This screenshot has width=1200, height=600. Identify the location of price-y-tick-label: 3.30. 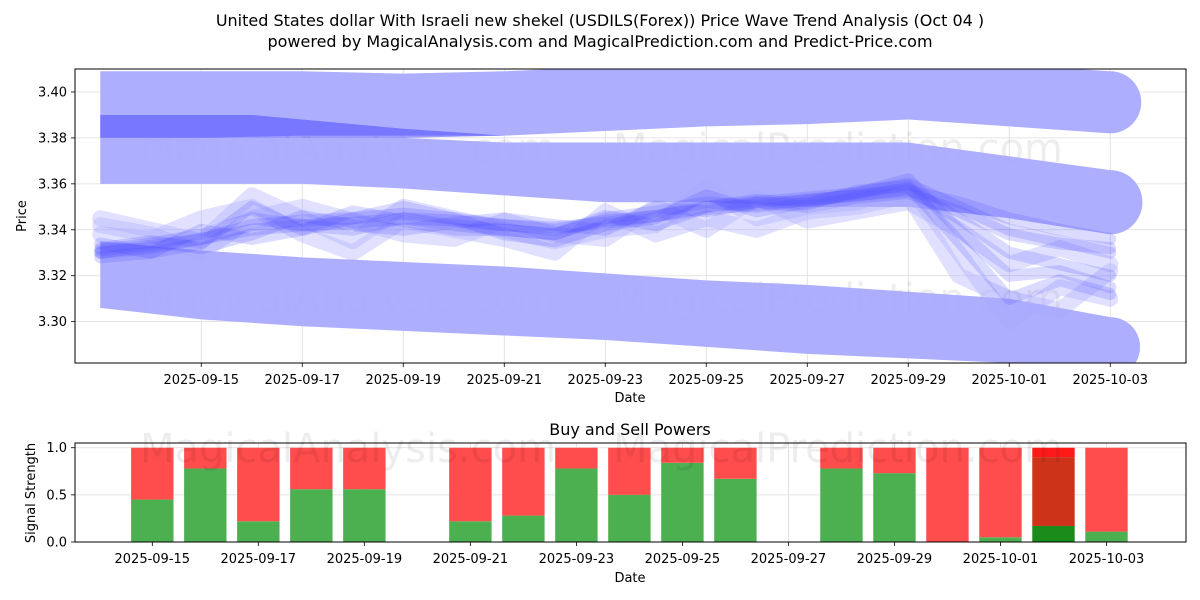
(52, 322).